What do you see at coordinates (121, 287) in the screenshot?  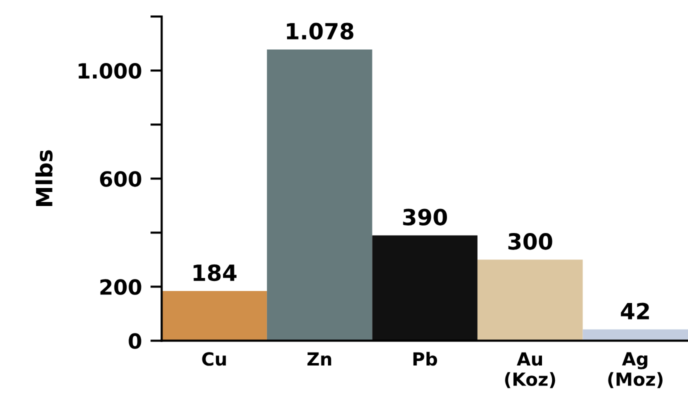 I see `y-tick-label: 200` at bounding box center [121, 287].